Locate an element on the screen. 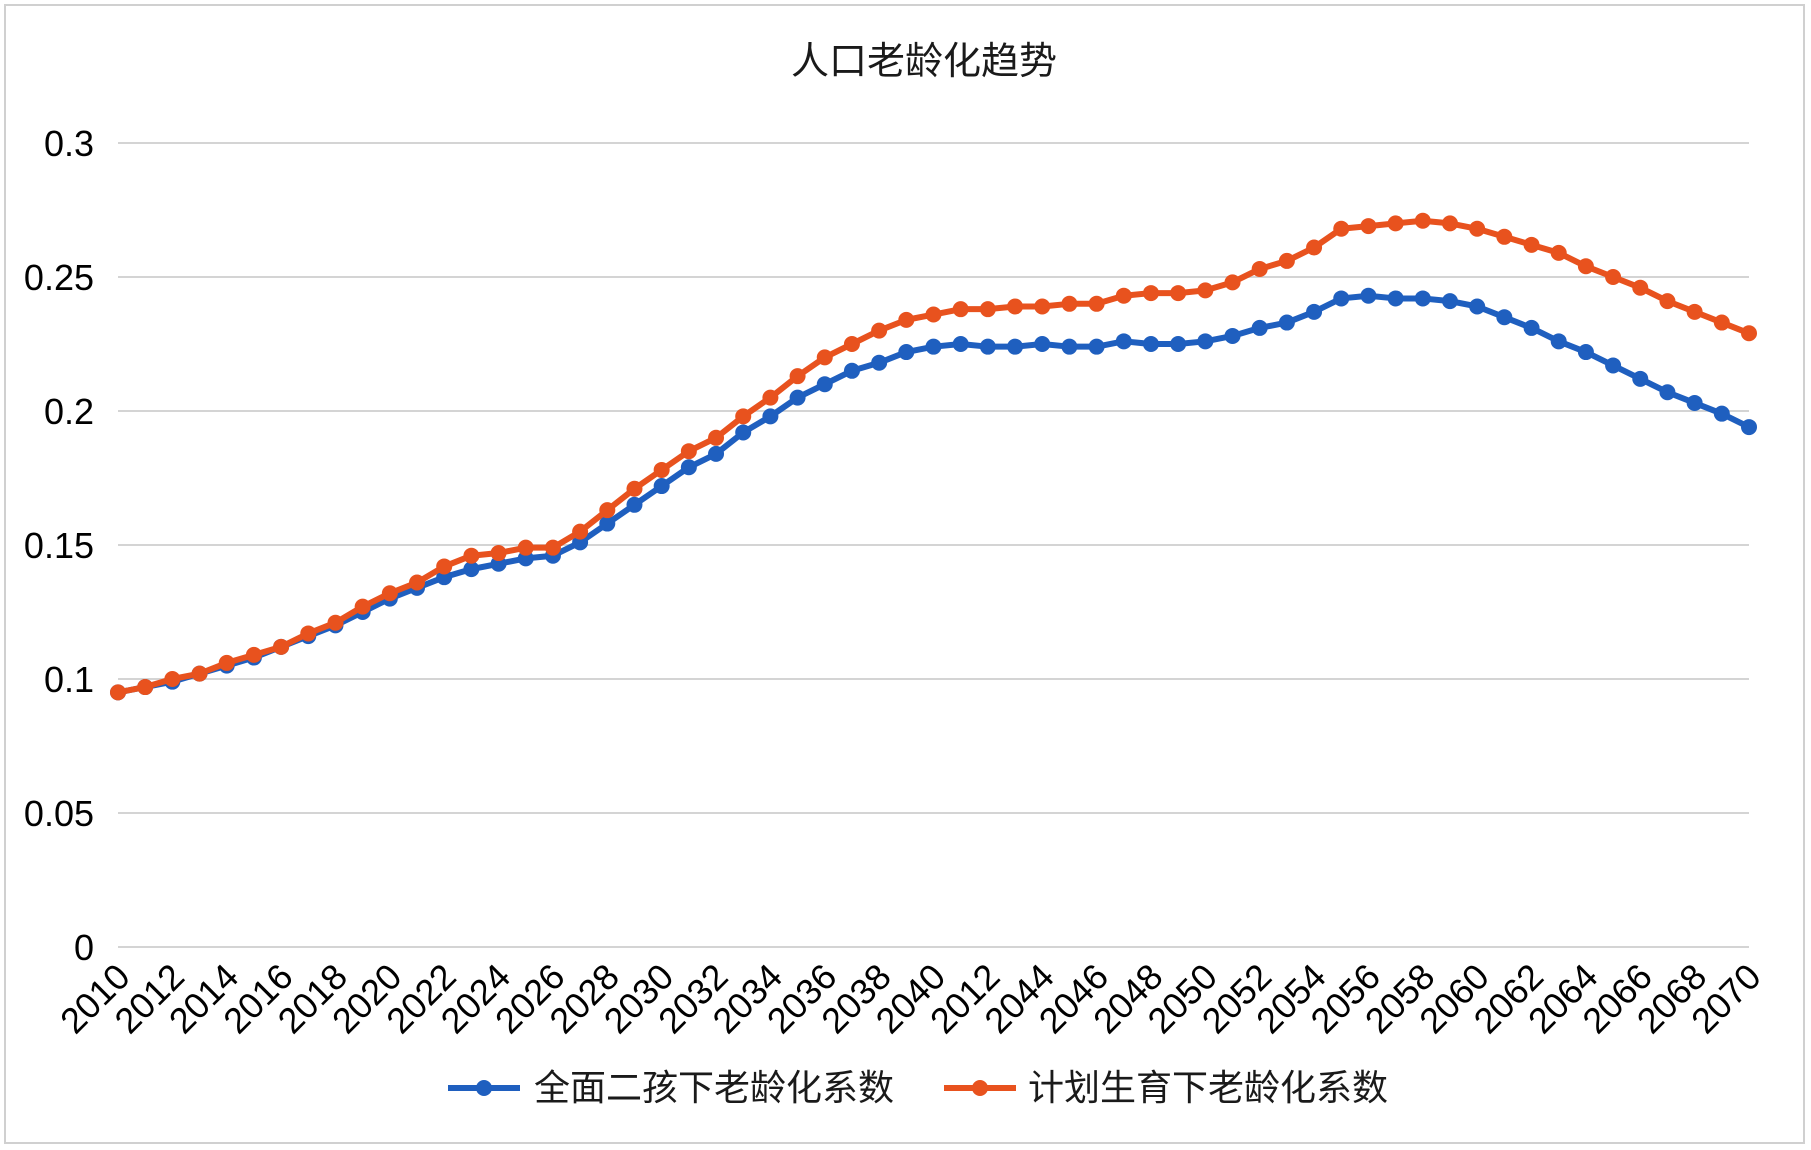 The height and width of the screenshot is (1150, 1811). legend-item-1: 全面二孩下老龄化系数 is located at coordinates (671, 1088).